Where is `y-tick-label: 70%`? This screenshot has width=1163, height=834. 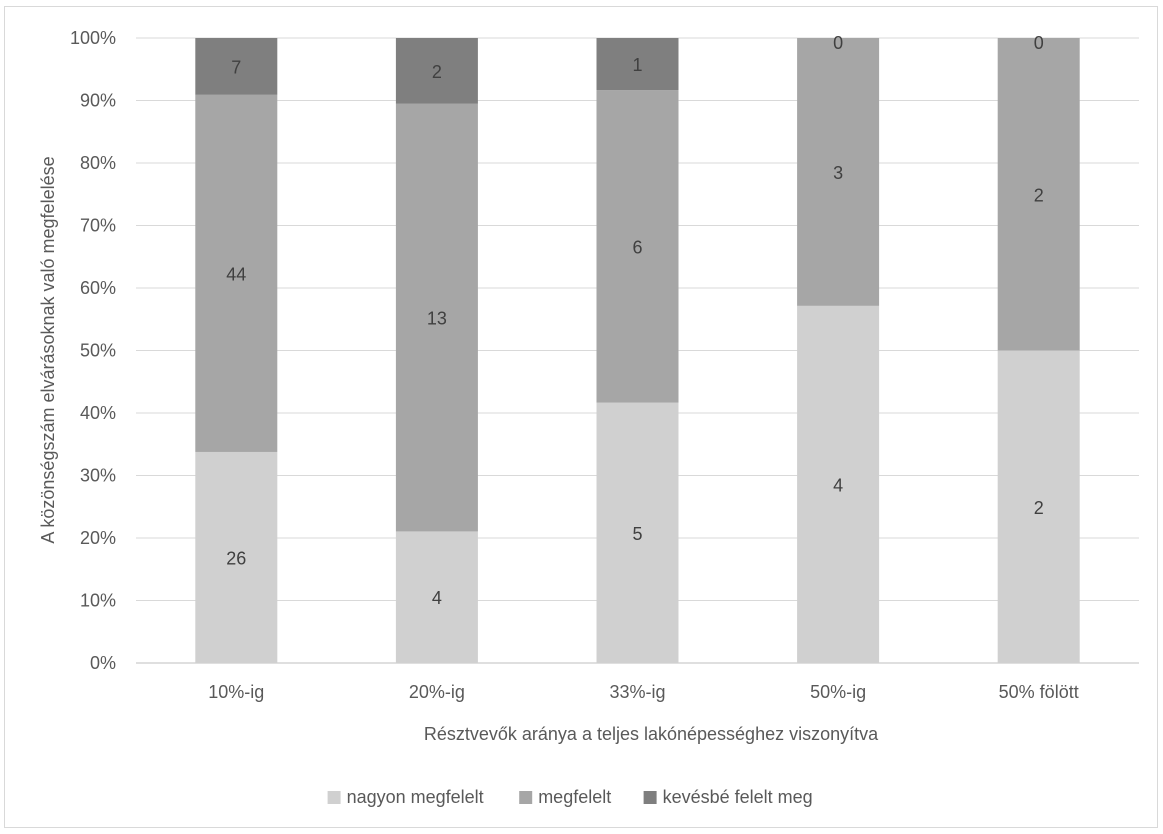
y-tick-label: 70% is located at coordinates (98, 226).